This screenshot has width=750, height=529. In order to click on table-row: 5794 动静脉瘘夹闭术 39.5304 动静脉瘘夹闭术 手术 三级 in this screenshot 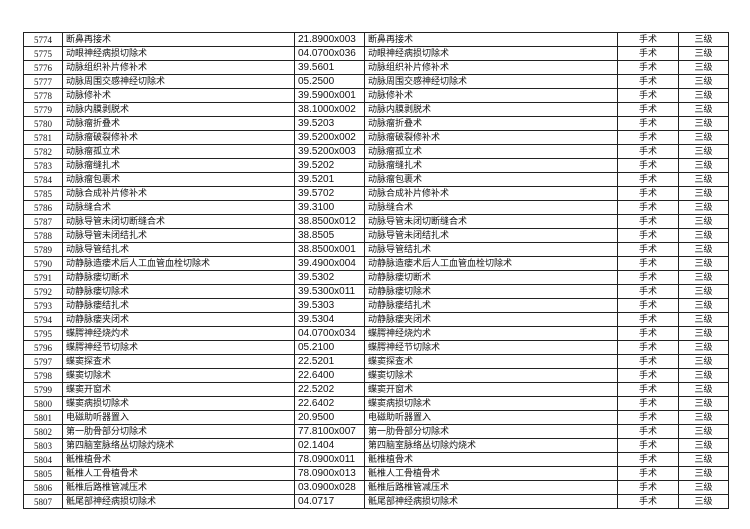, I will do `click(376, 319)`.